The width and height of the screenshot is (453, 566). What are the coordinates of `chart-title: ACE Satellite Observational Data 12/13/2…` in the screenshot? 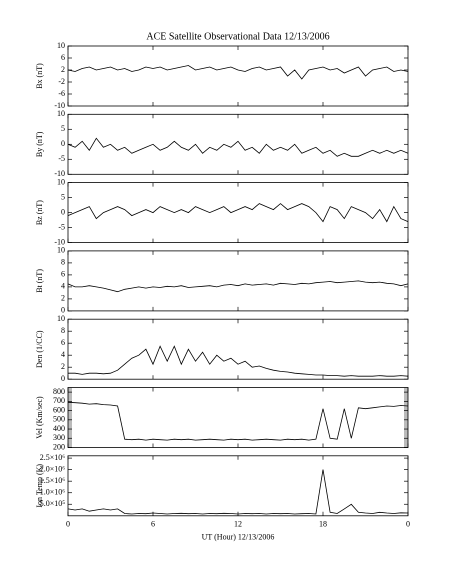 It's located at (237, 36).